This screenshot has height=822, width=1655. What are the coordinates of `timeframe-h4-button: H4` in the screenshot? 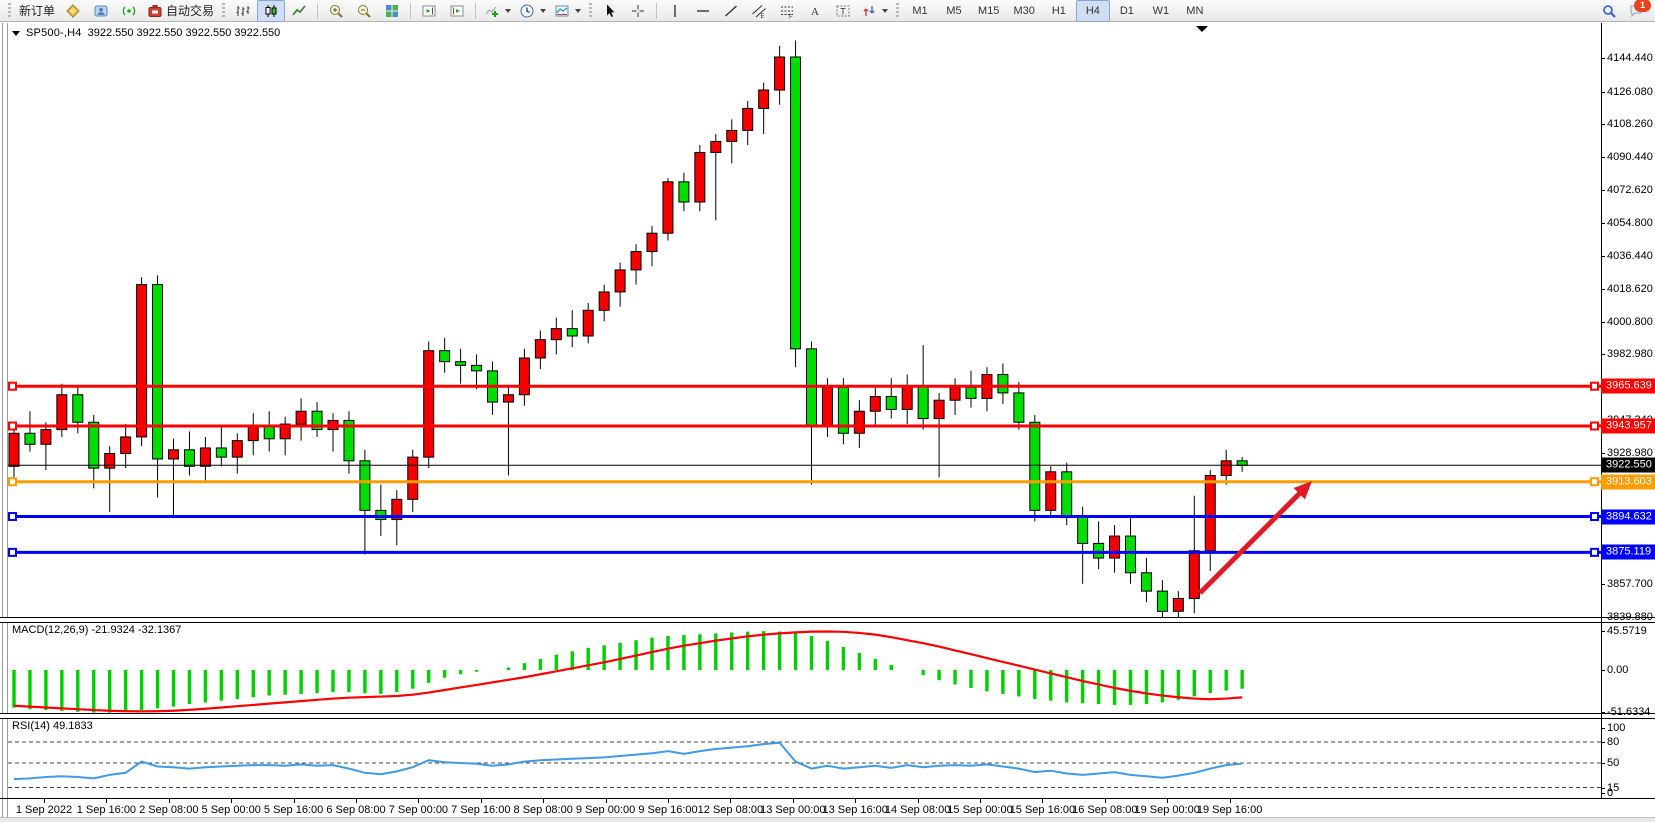 It's located at (1092, 11).